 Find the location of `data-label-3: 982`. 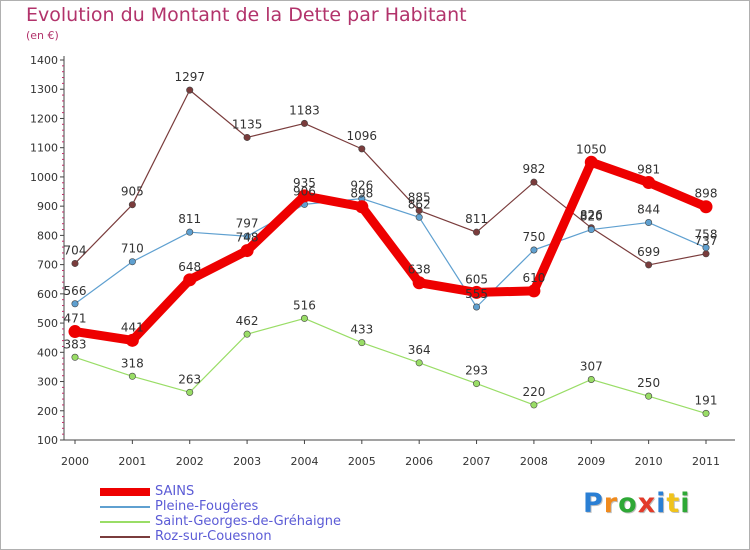

data-label-3: 982 is located at coordinates (533, 169).